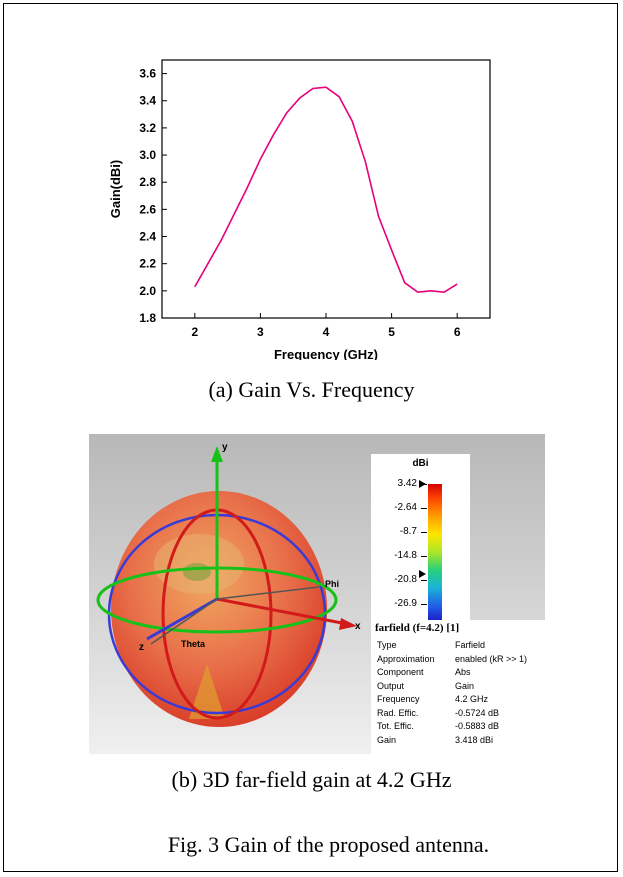 The image size is (623, 877). Describe the element at coordinates (422, 484) in the screenshot. I see `colorbar-max-marker` at that location.